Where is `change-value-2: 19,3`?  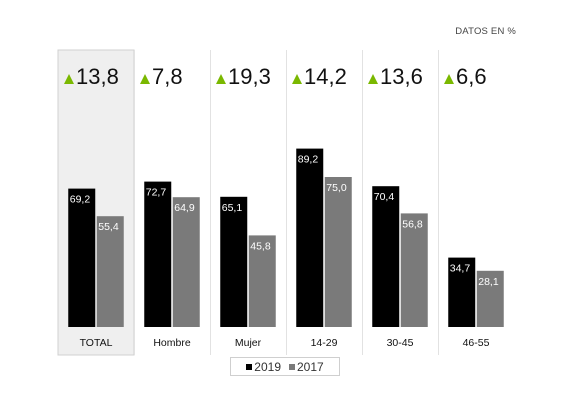
change-value-2: 19,3 is located at coordinates (249, 76).